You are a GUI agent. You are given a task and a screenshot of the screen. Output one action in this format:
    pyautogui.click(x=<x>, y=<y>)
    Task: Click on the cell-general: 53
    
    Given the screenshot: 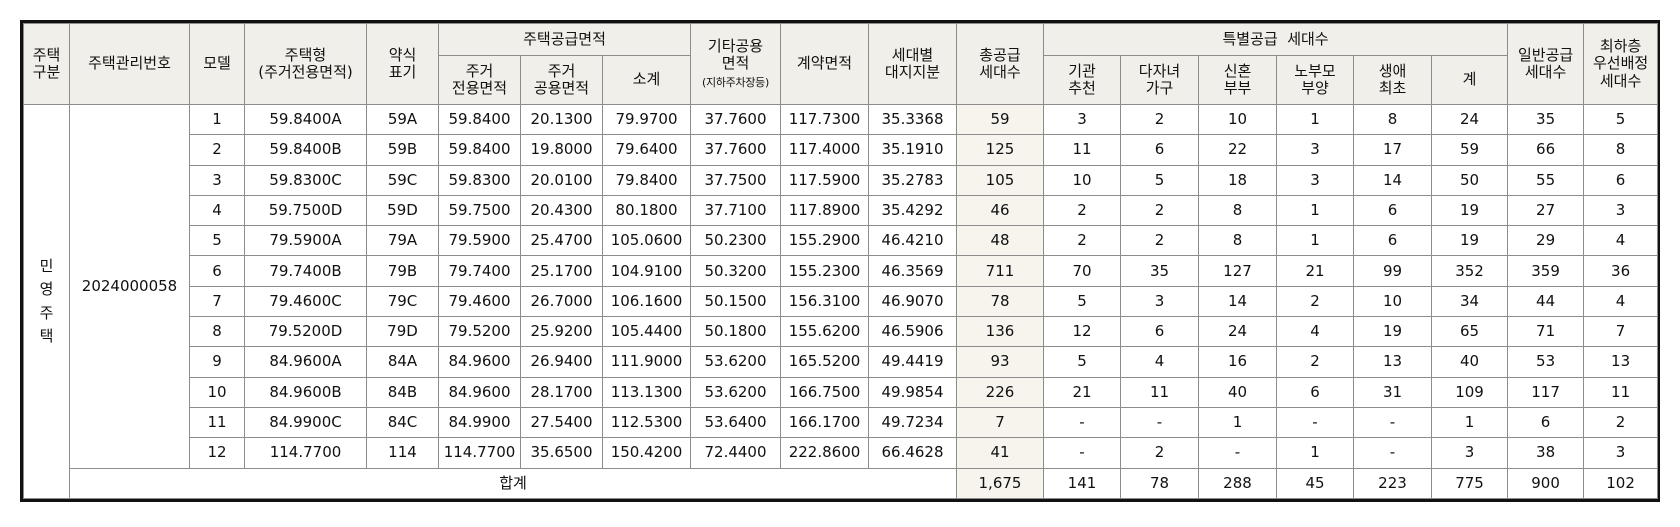 What is the action you would take?
    pyautogui.click(x=1546, y=362)
    